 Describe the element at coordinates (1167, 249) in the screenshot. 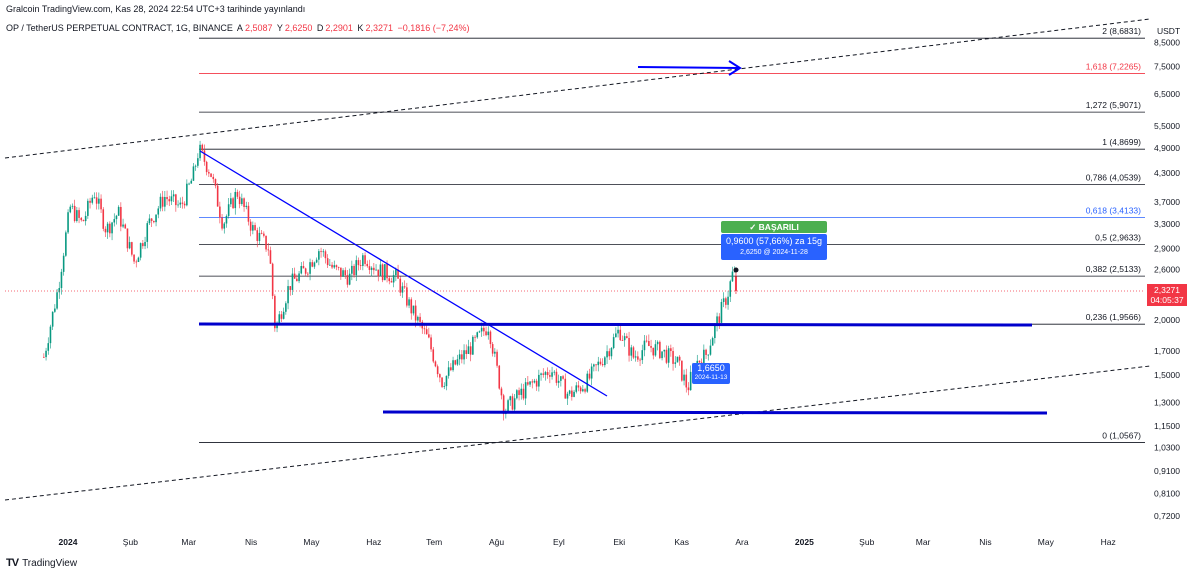

I see `price-tick: 2,9000` at that location.